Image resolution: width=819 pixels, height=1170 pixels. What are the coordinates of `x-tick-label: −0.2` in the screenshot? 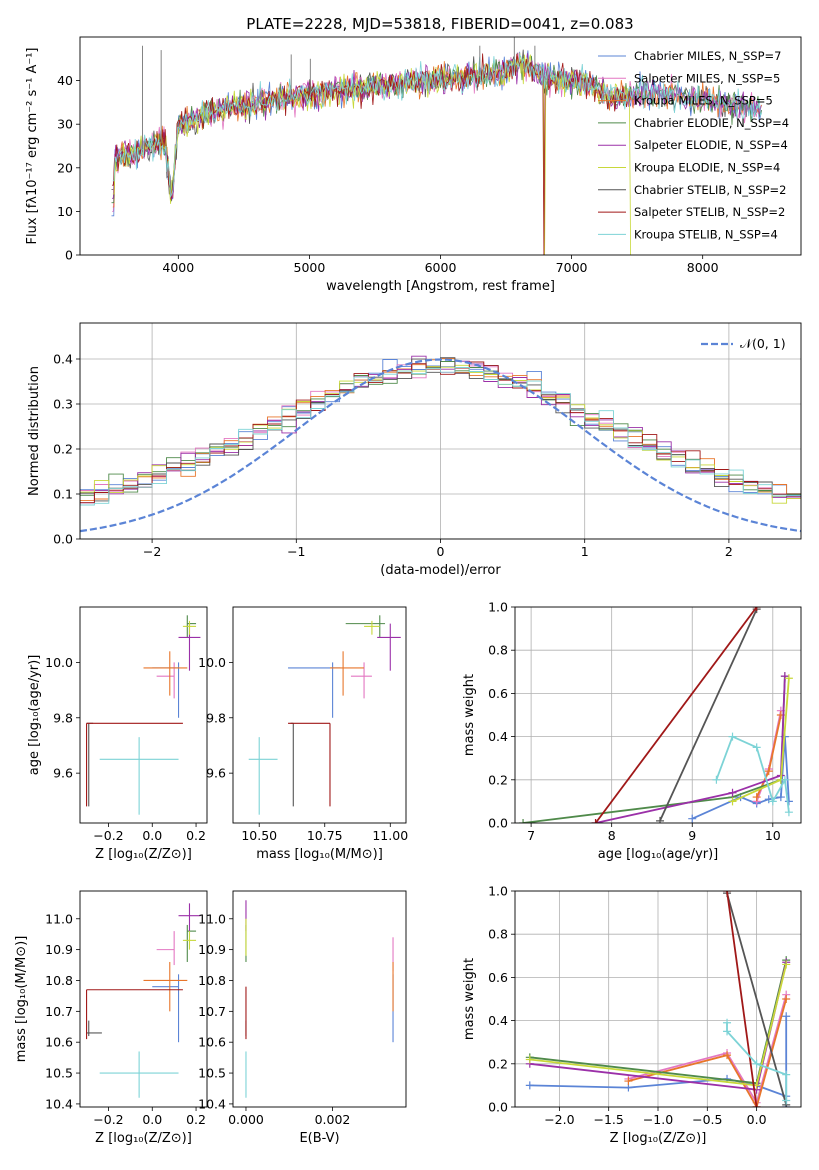 It's located at (108, 835).